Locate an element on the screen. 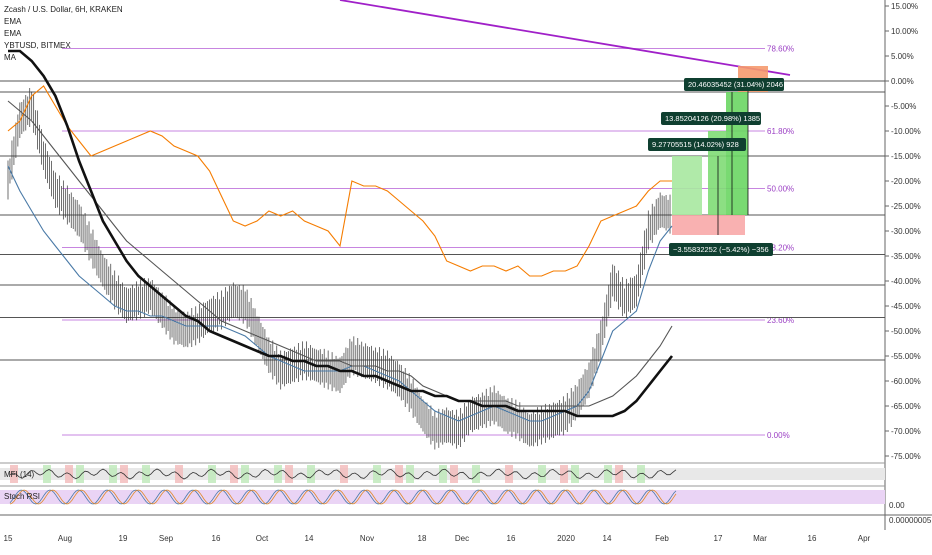 The width and height of the screenshot is (932, 555). measure-label: 13.85204126 (20.98%) 1385 is located at coordinates (712, 118).